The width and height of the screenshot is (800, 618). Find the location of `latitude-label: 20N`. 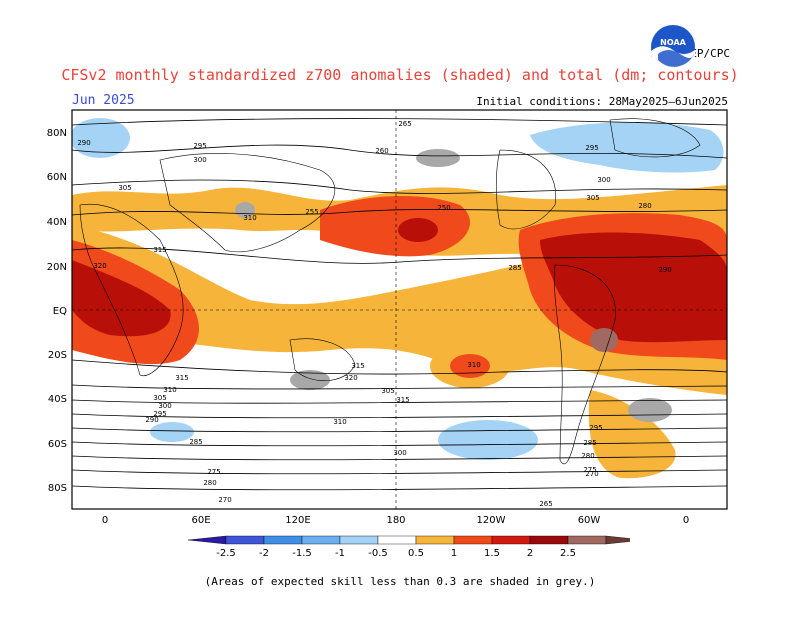

latitude-label: 20N is located at coordinates (57, 267).